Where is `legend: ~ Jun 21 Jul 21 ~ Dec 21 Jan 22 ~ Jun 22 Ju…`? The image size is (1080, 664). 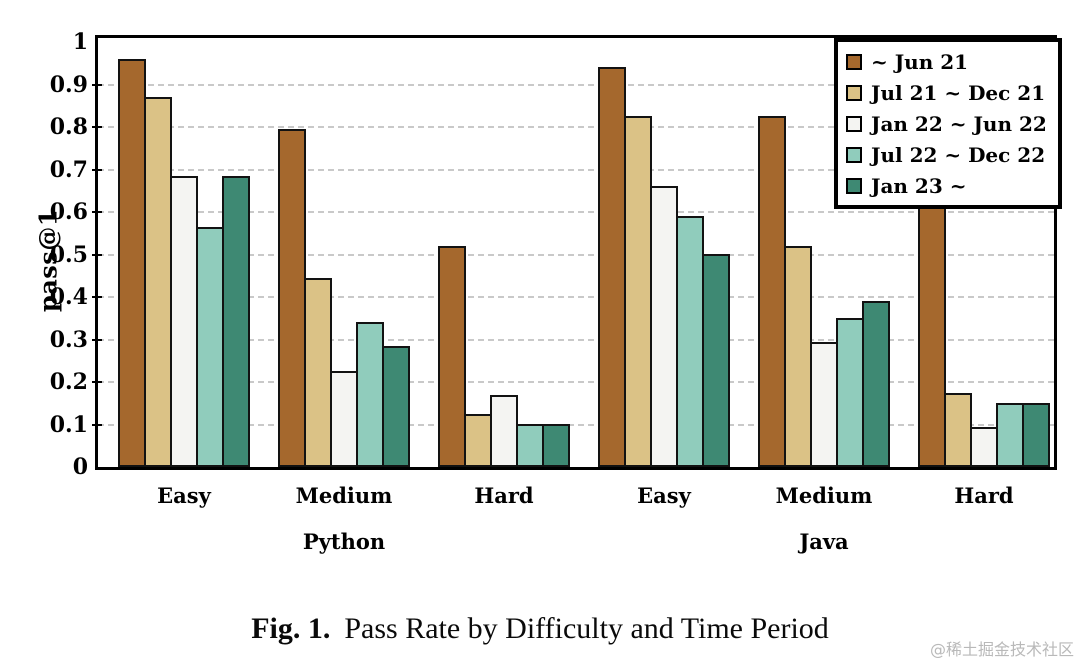 legend: ~ Jun 21 Jul 21 ~ Dec 21 Jan 22 ~ Jun 22 Ju… is located at coordinates (948, 123).